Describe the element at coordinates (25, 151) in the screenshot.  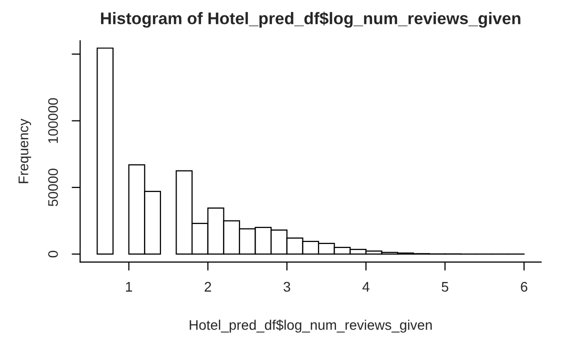
I see `y-axis-title: Frequency` at that location.